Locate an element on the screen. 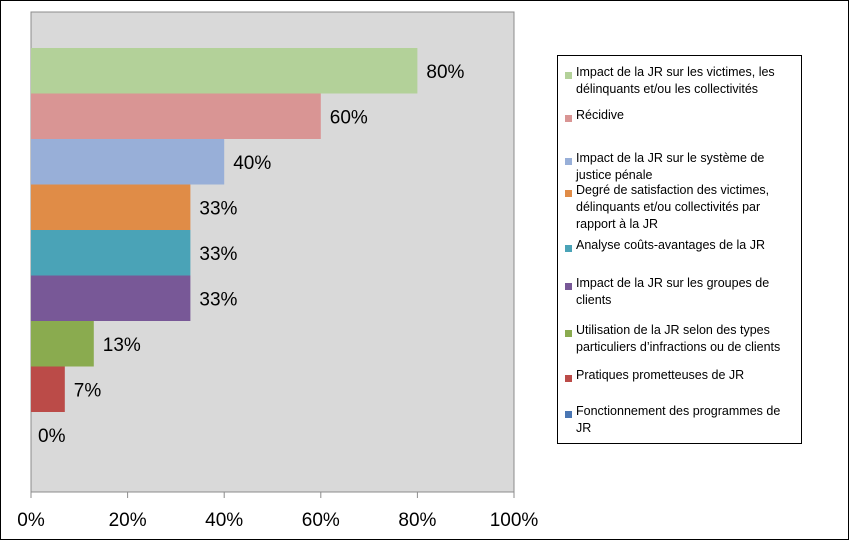 This screenshot has width=849, height=540. data-label-6: 33% is located at coordinates (218, 299).